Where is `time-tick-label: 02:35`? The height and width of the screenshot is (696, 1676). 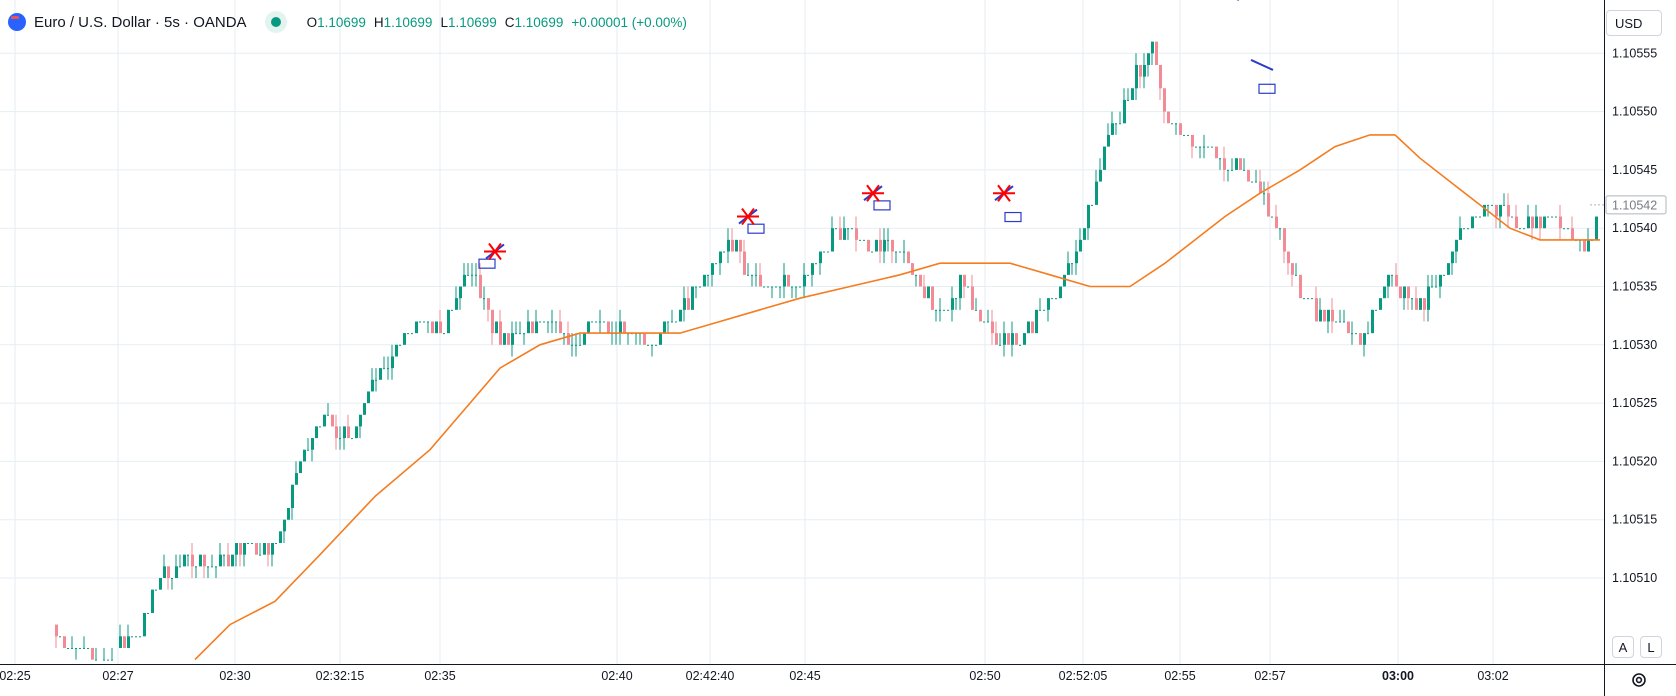
time-tick-label: 02:35 is located at coordinates (439, 676).